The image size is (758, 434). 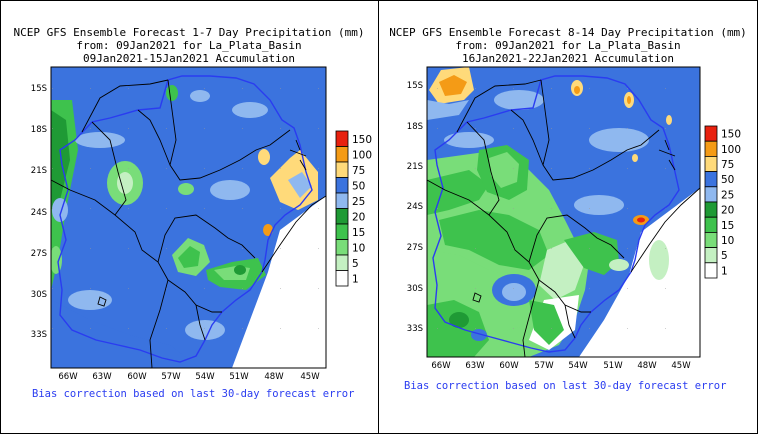 What do you see at coordinates (378, 217) in the screenshot?
I see `panel-divider` at bounding box center [378, 217].